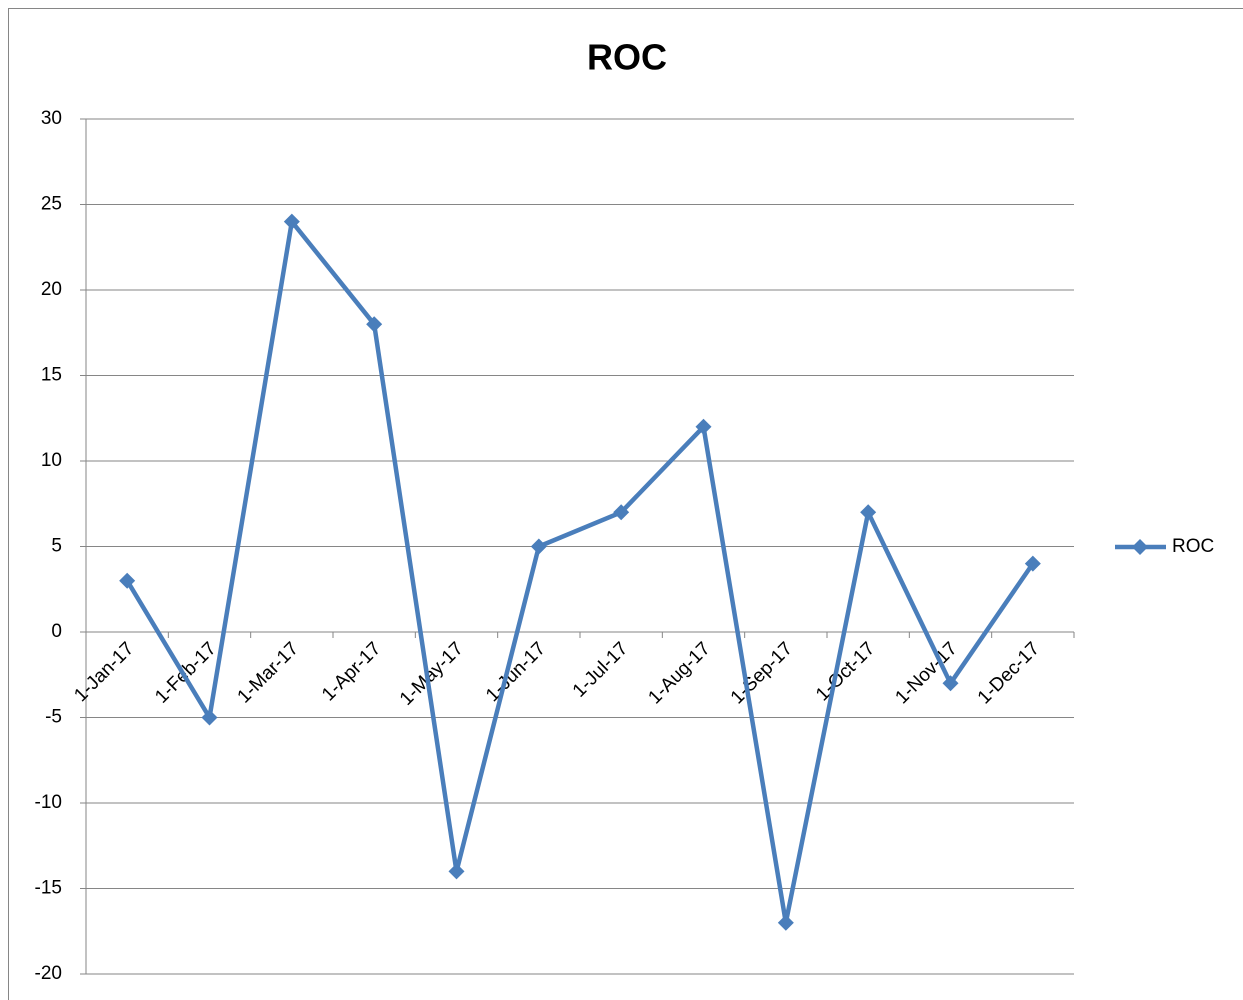 The image size is (1243, 1000). Describe the element at coordinates (51, 460) in the screenshot. I see `y-tick-label: 10` at that location.